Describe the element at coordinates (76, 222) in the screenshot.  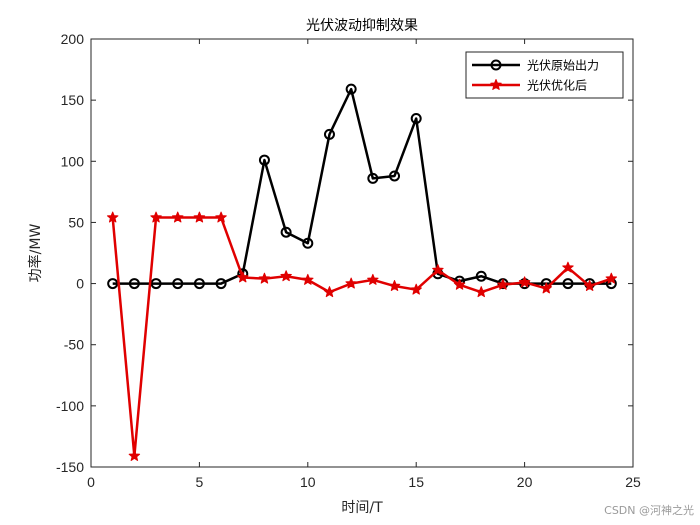
I see `y-tick-label: 50` at that location.